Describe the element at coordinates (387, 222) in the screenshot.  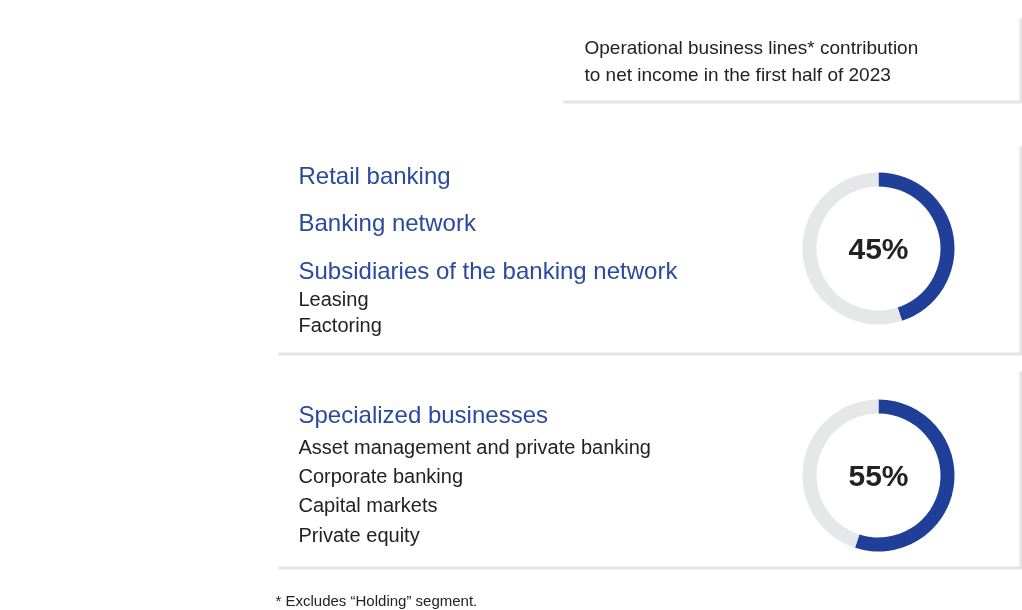
I see `text: Banking network` at that location.